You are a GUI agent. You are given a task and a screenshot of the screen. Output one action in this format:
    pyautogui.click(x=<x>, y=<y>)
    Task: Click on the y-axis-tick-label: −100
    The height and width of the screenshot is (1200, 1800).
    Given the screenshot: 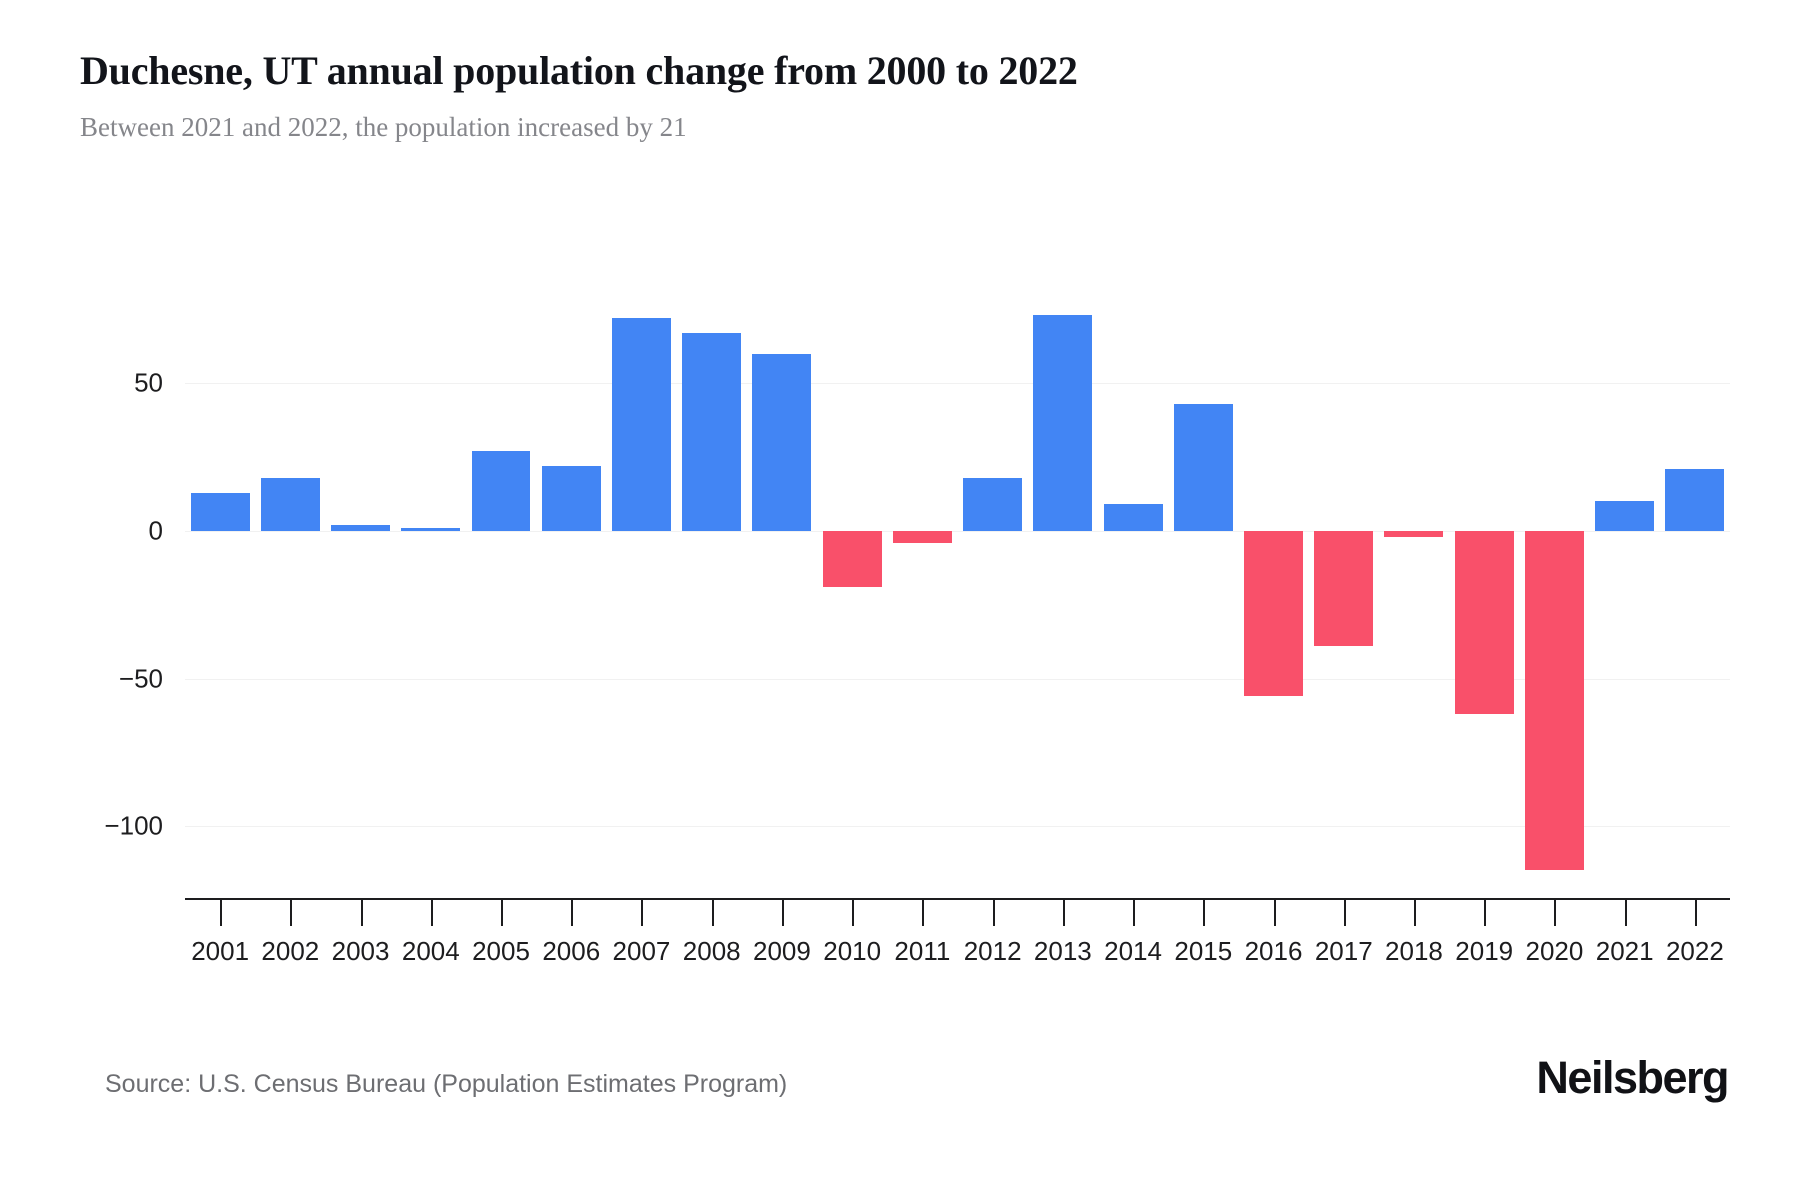 What is the action you would take?
    pyautogui.click(x=133, y=825)
    